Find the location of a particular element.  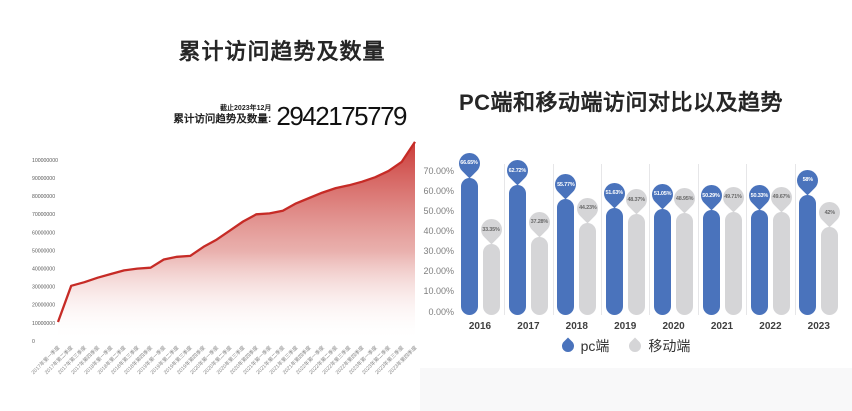

bubble-value-label: 48.95% is located at coordinates (684, 198).